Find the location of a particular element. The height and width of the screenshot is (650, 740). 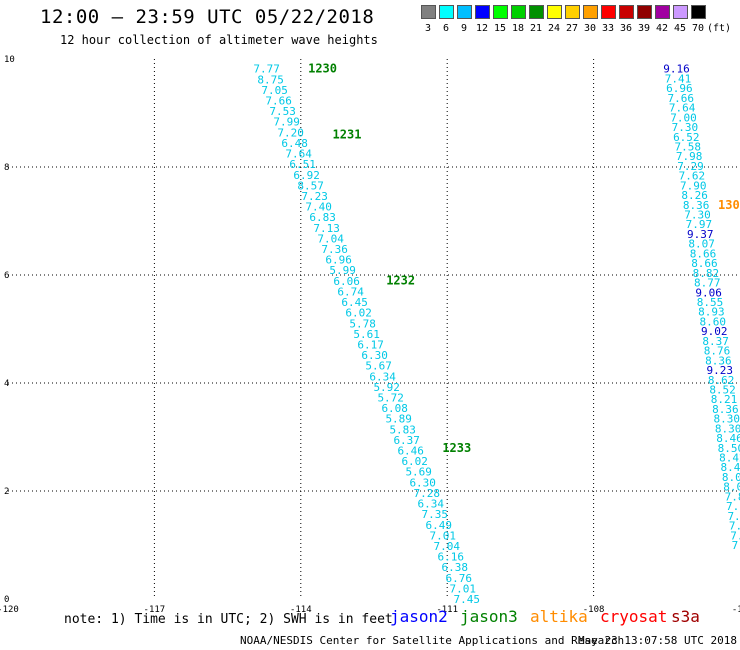

swh-value-label: 8.06 is located at coordinates (731, 487).